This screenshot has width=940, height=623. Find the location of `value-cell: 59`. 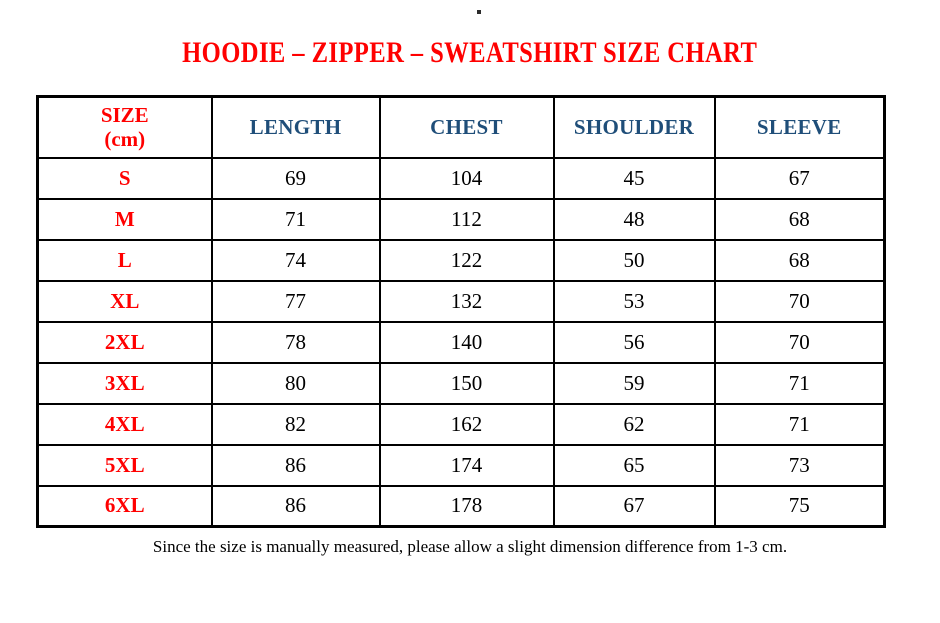

value-cell: 59 is located at coordinates (634, 383).